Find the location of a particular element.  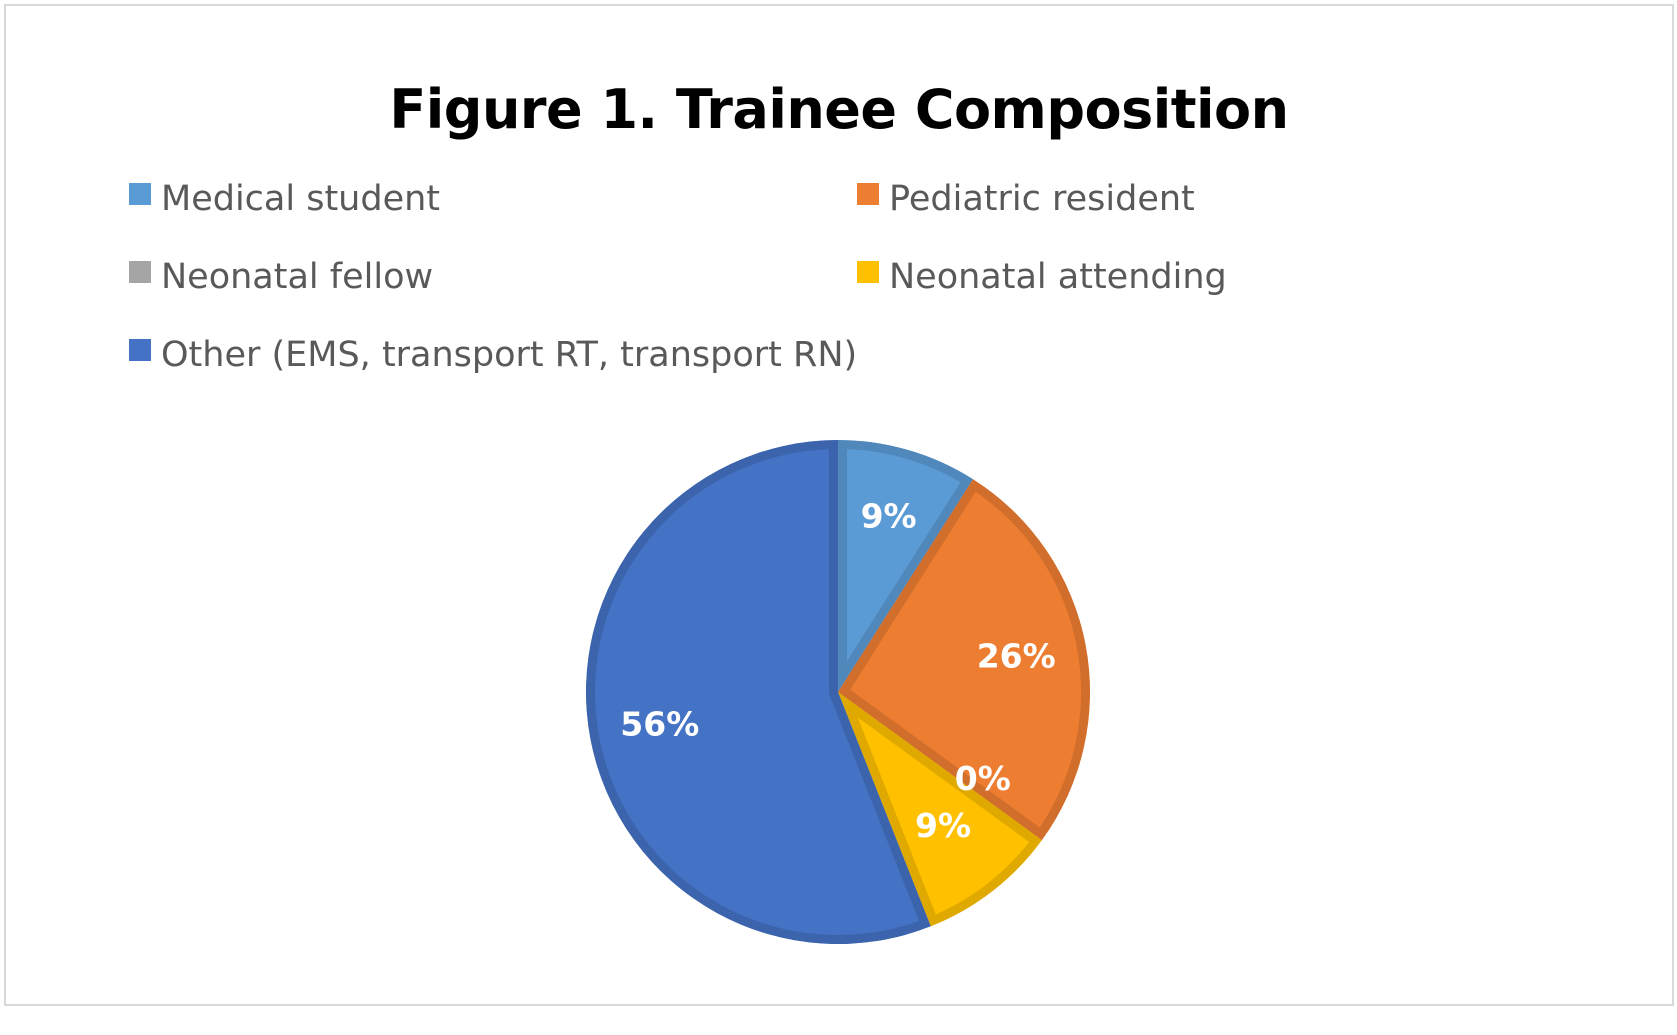

legend-item-neonatal-fellow: Neonatal fellow is located at coordinates (281, 277).